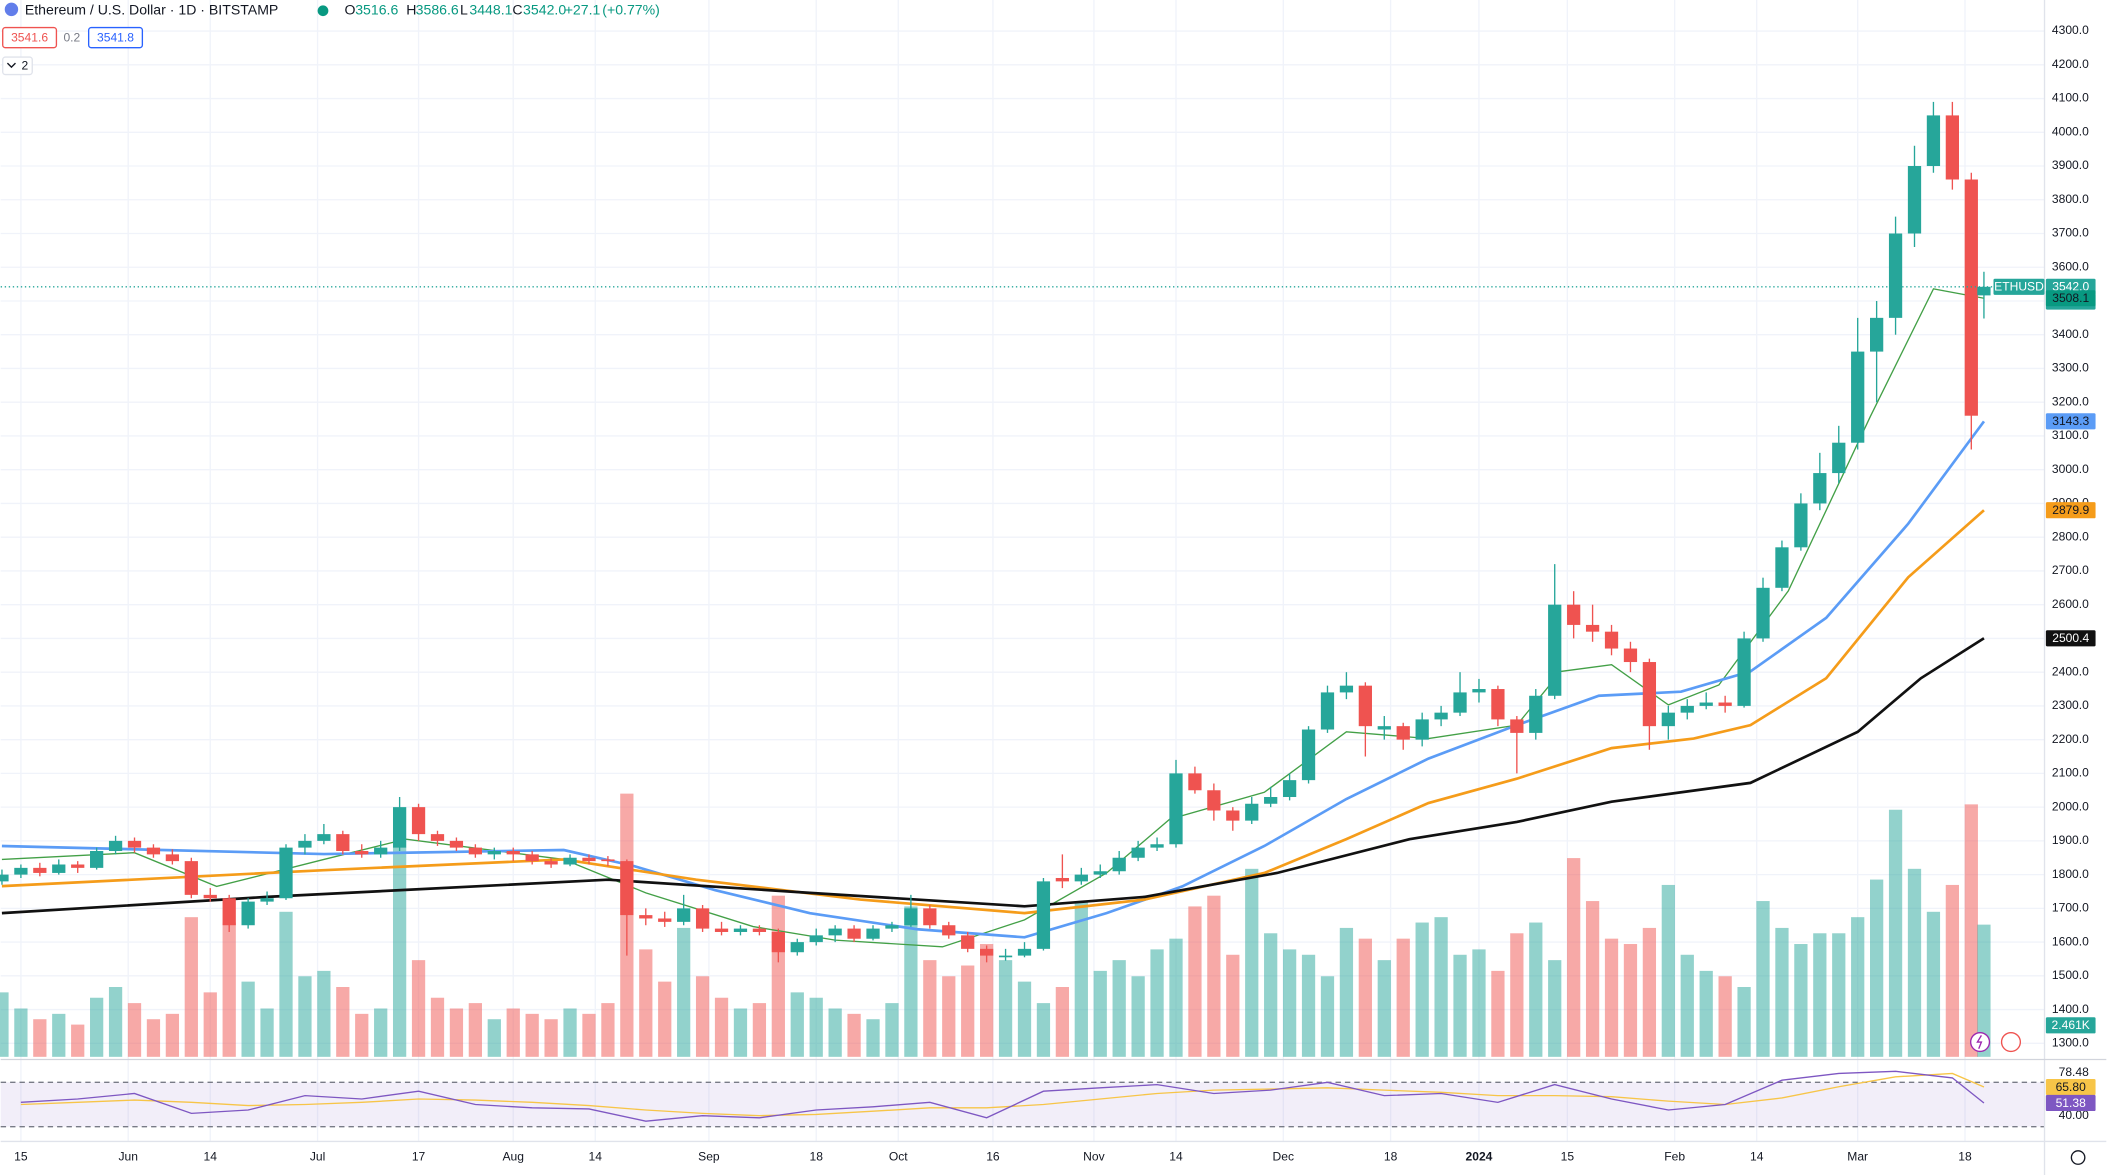  What do you see at coordinates (513, 1157) in the screenshot?
I see `x-tick-label: Aug` at bounding box center [513, 1157].